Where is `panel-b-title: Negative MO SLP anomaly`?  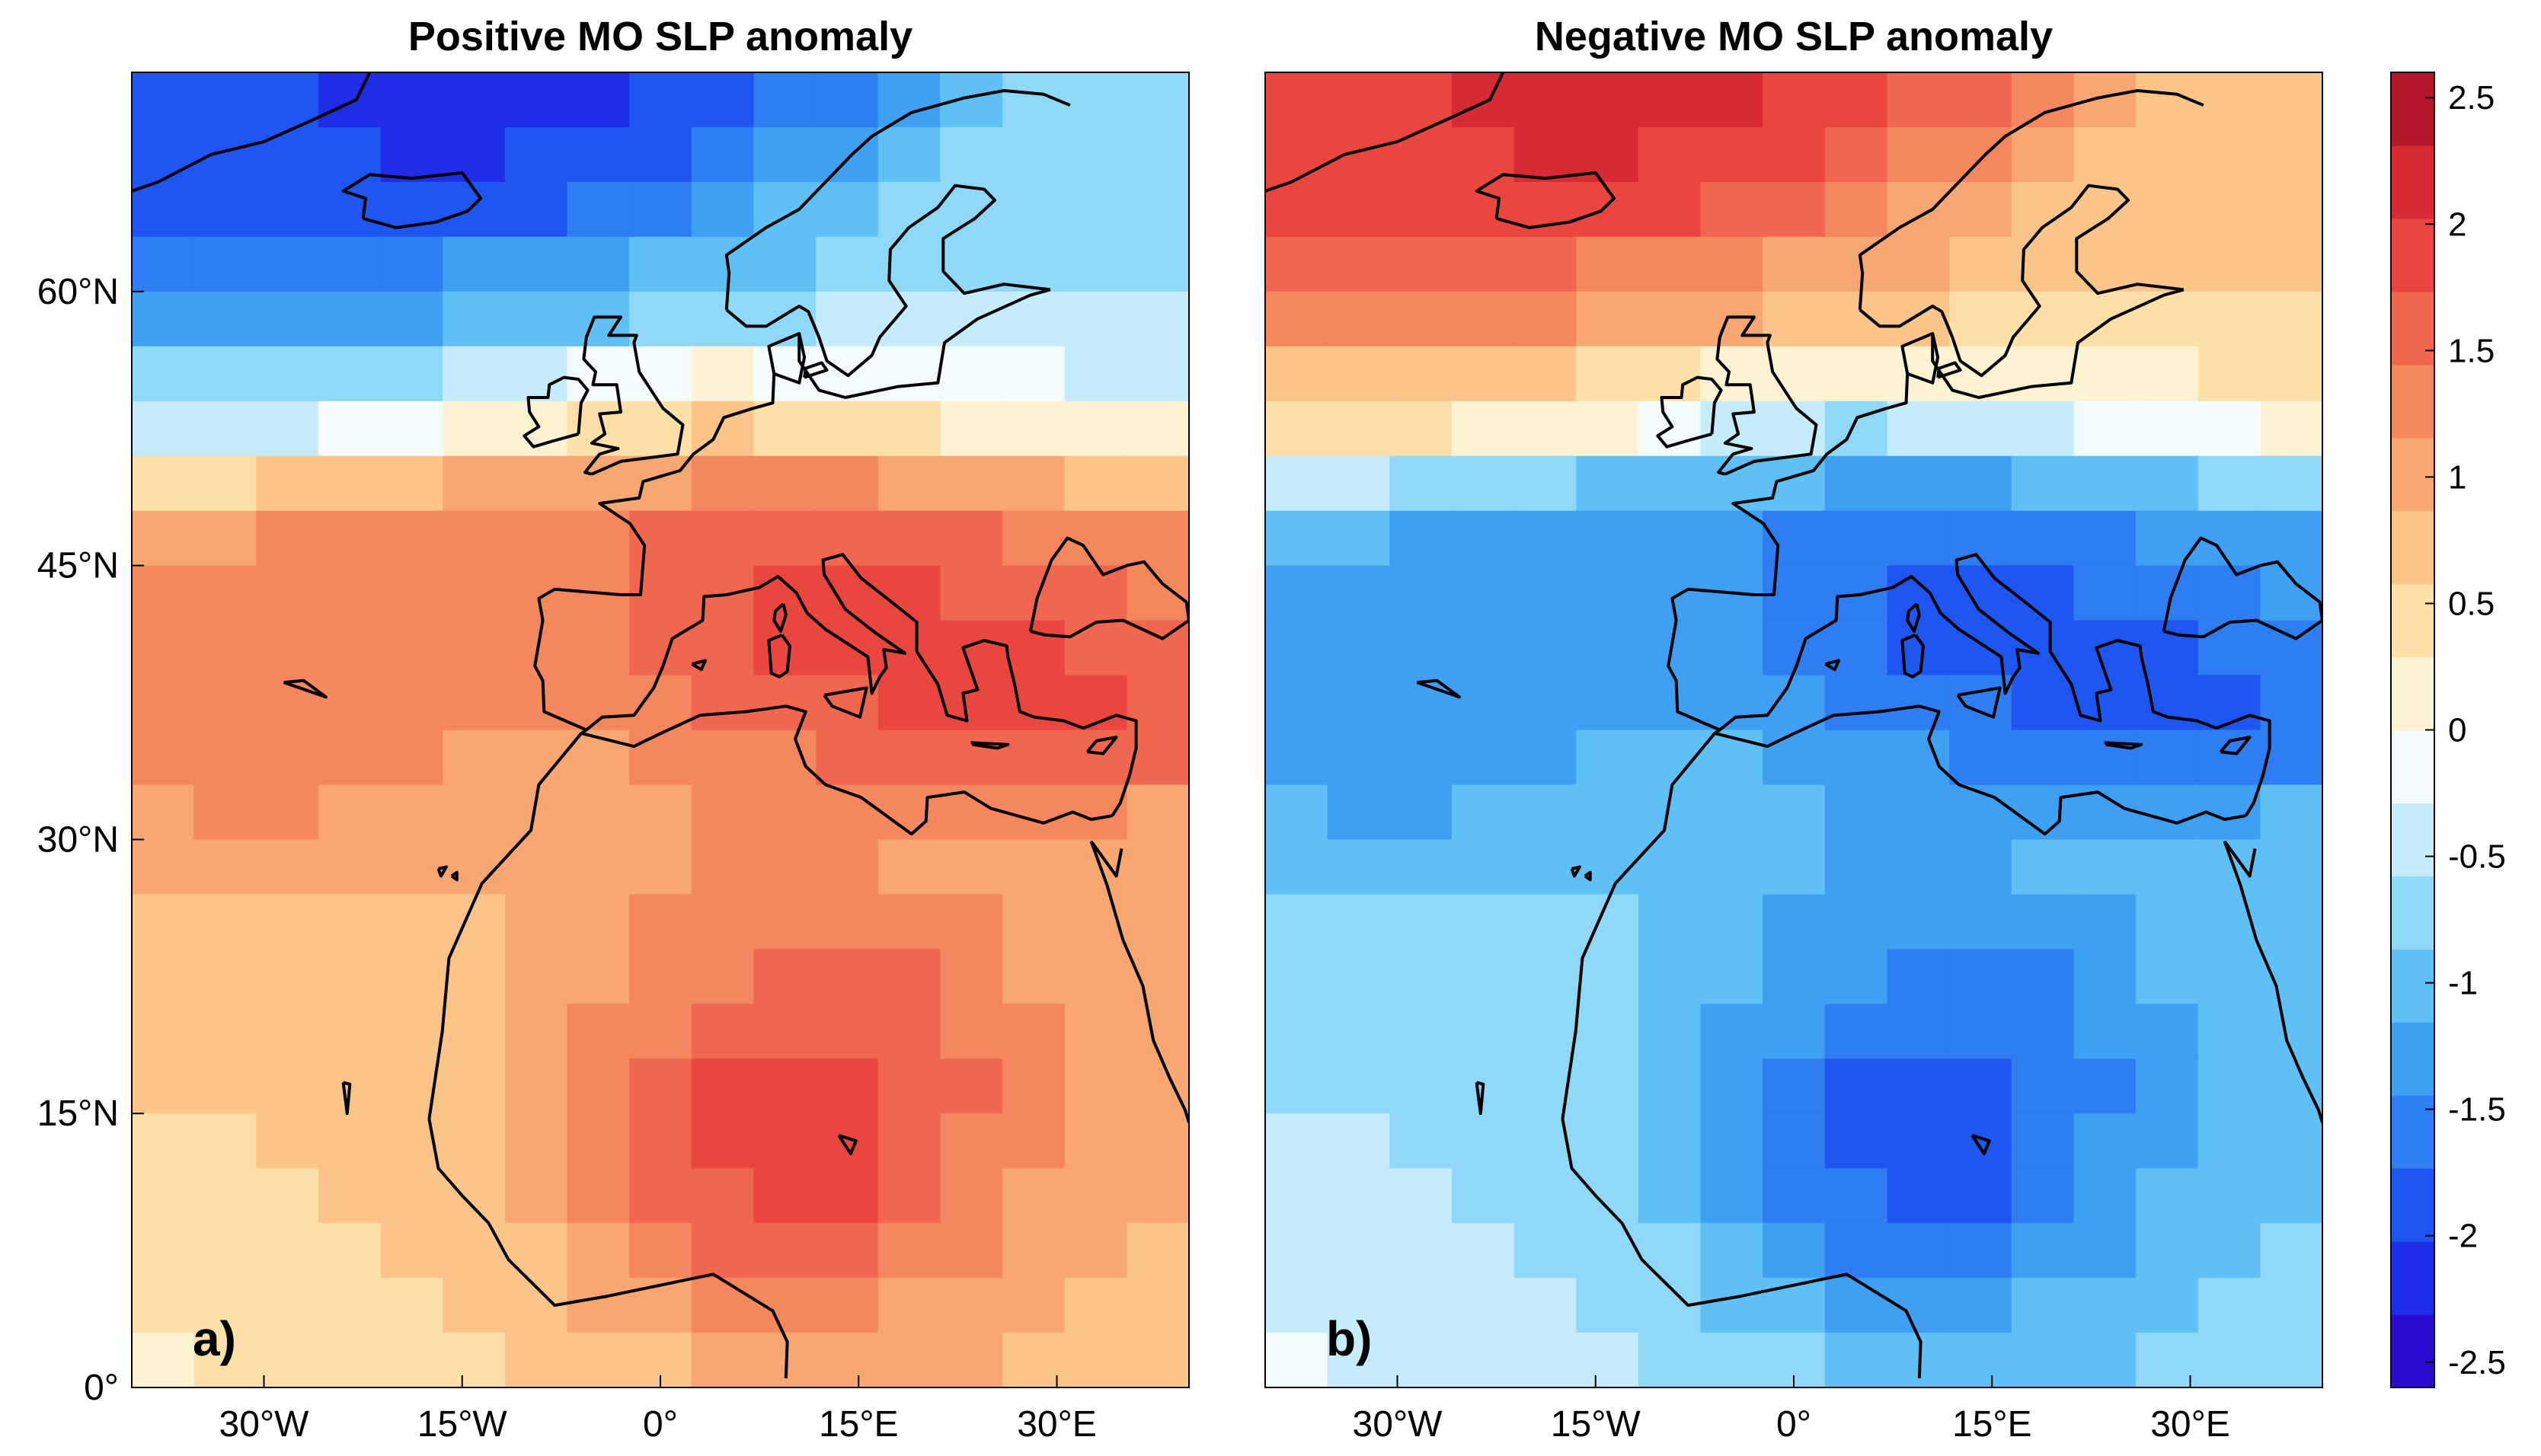 panel-b-title: Negative MO SLP anomaly is located at coordinates (1794, 36).